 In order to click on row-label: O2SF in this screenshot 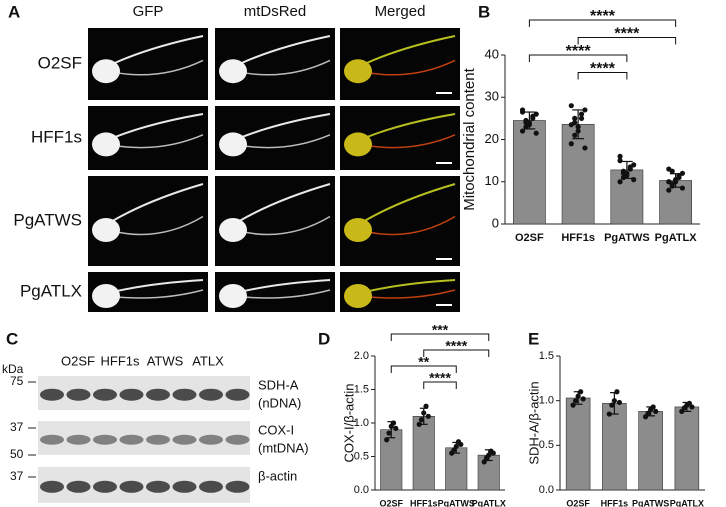, I will do `click(60, 62)`.